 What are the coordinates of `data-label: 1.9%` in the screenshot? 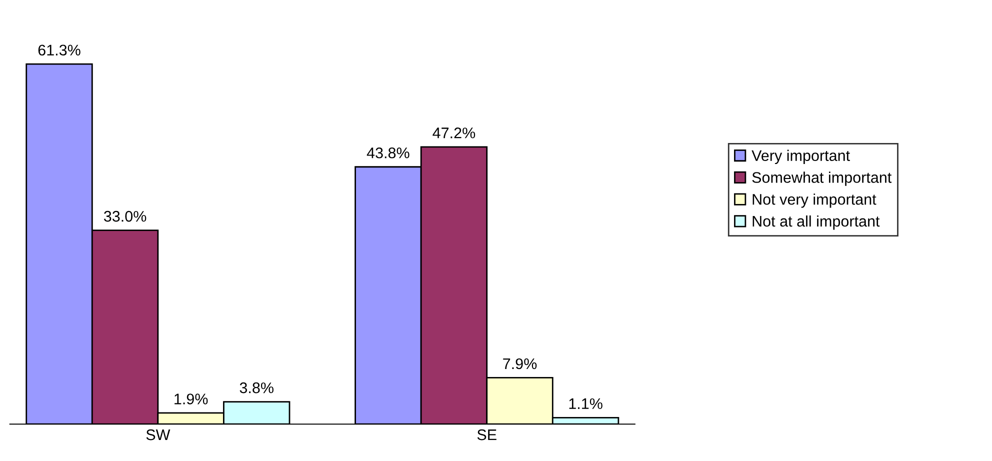 It's located at (191, 399).